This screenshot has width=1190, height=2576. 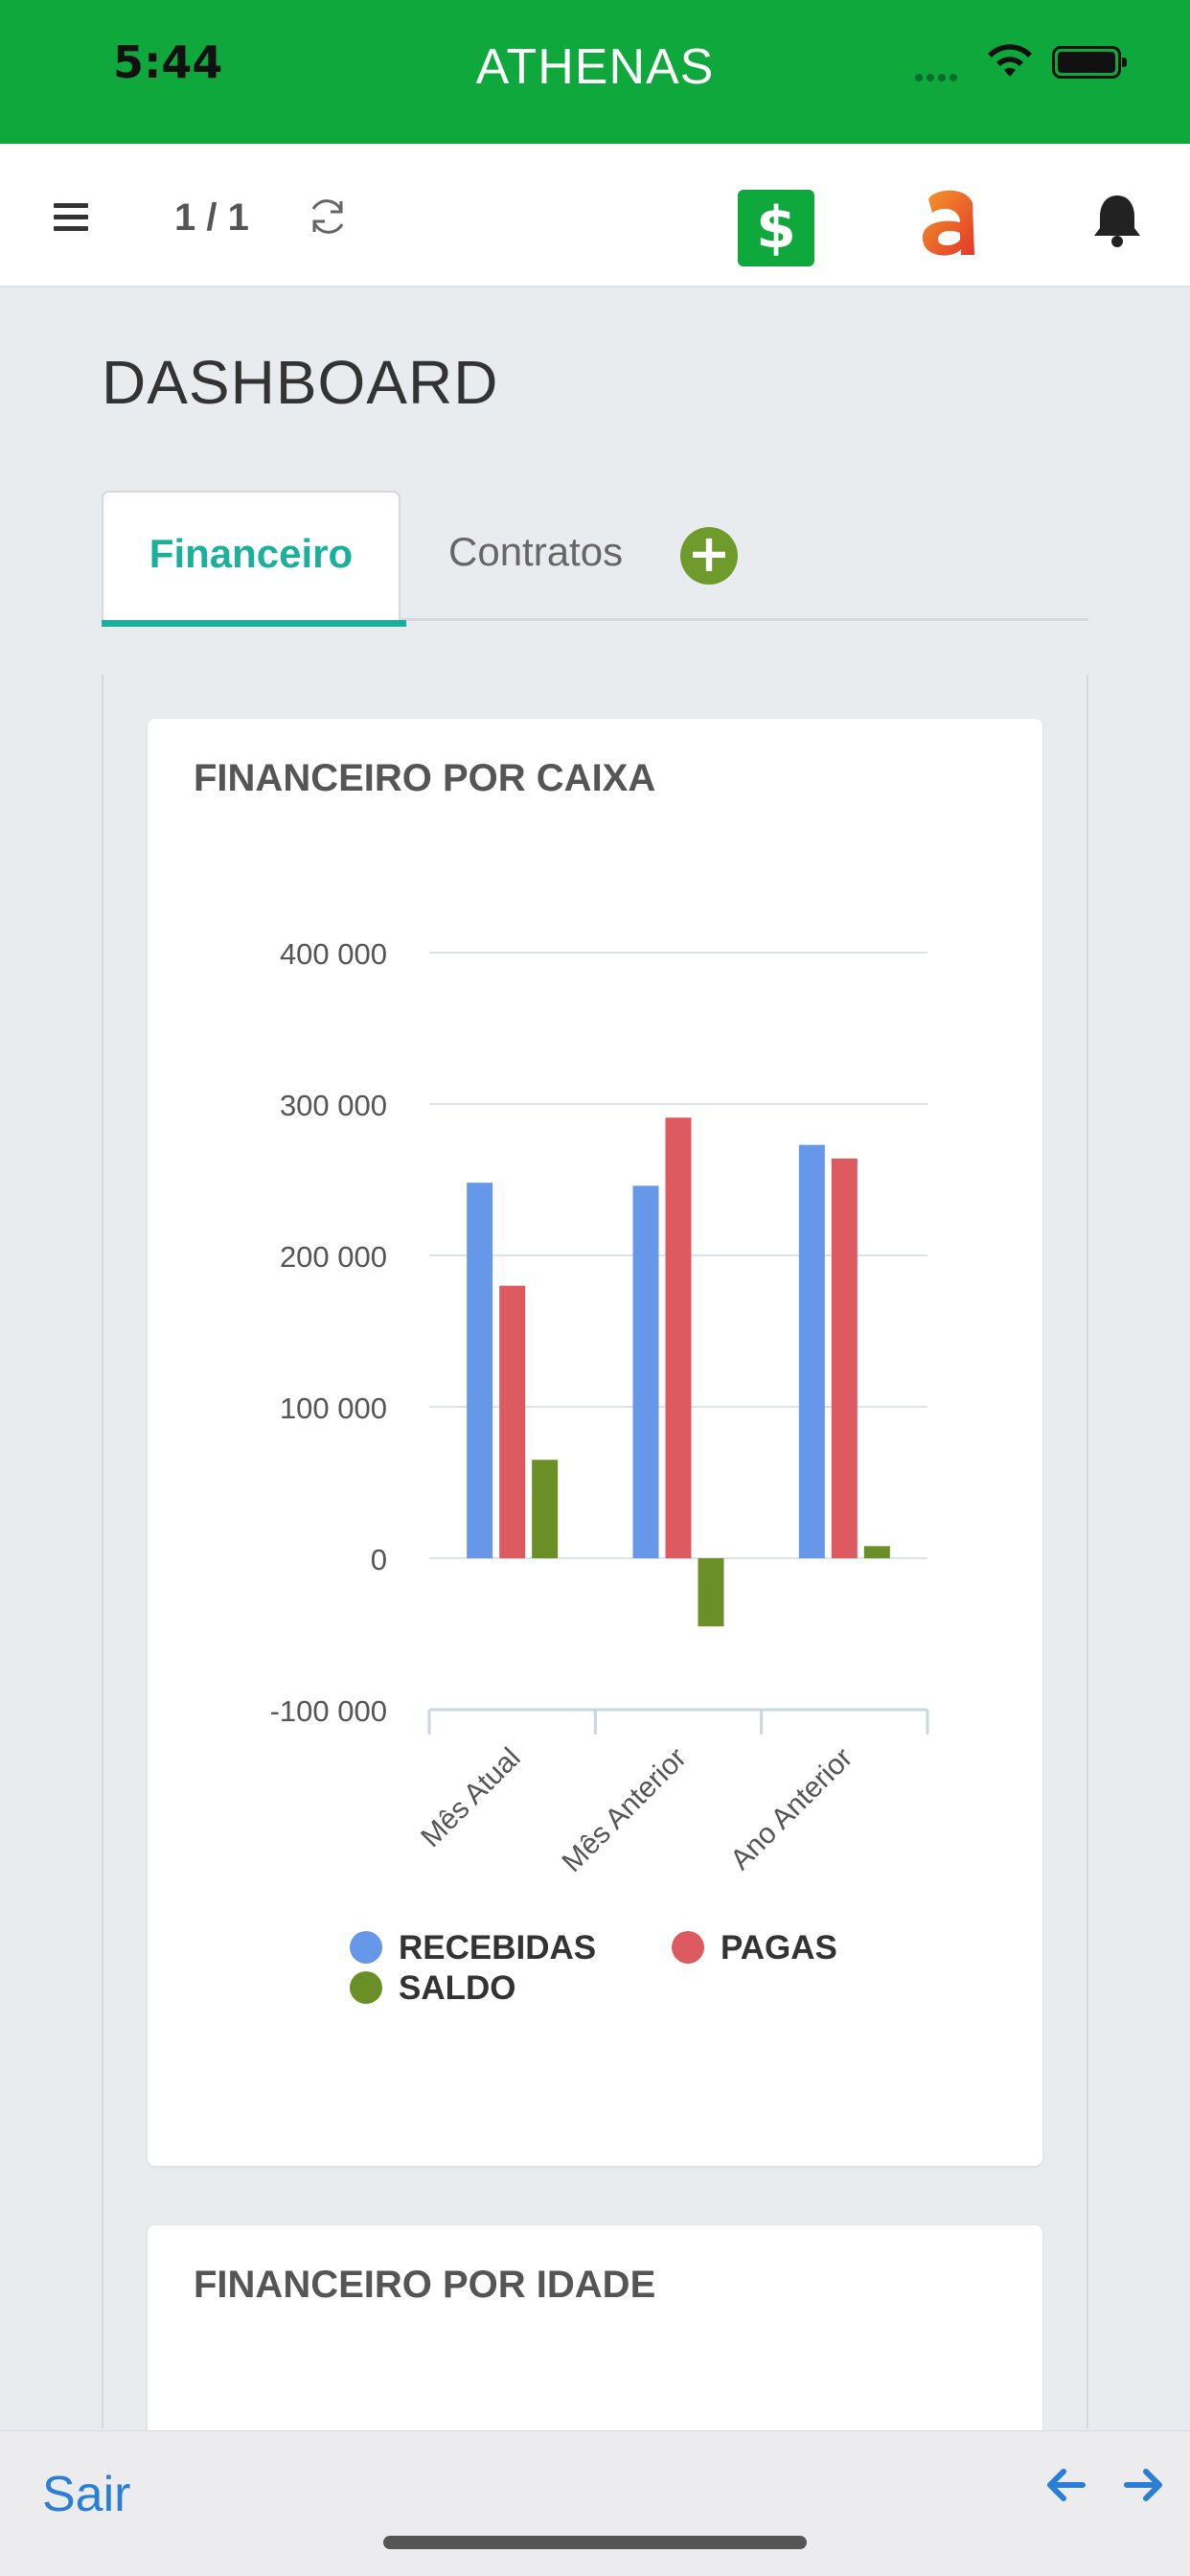 What do you see at coordinates (776, 228) in the screenshot?
I see `dollar-icon: $` at bounding box center [776, 228].